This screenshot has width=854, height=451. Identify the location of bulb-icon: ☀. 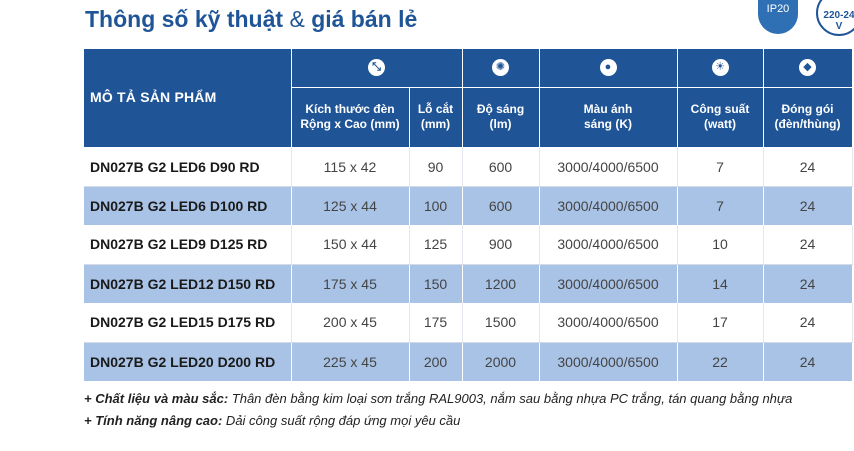
(720, 68).